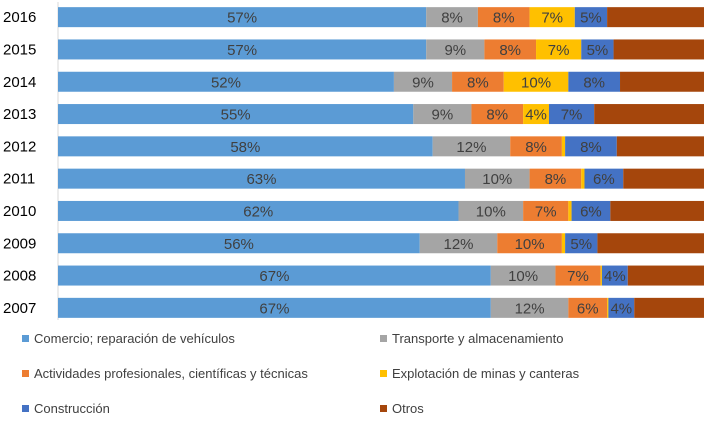 The image size is (714, 430). What do you see at coordinates (226, 82) in the screenshot?
I see `data-label-2014-series-0: 52%` at bounding box center [226, 82].